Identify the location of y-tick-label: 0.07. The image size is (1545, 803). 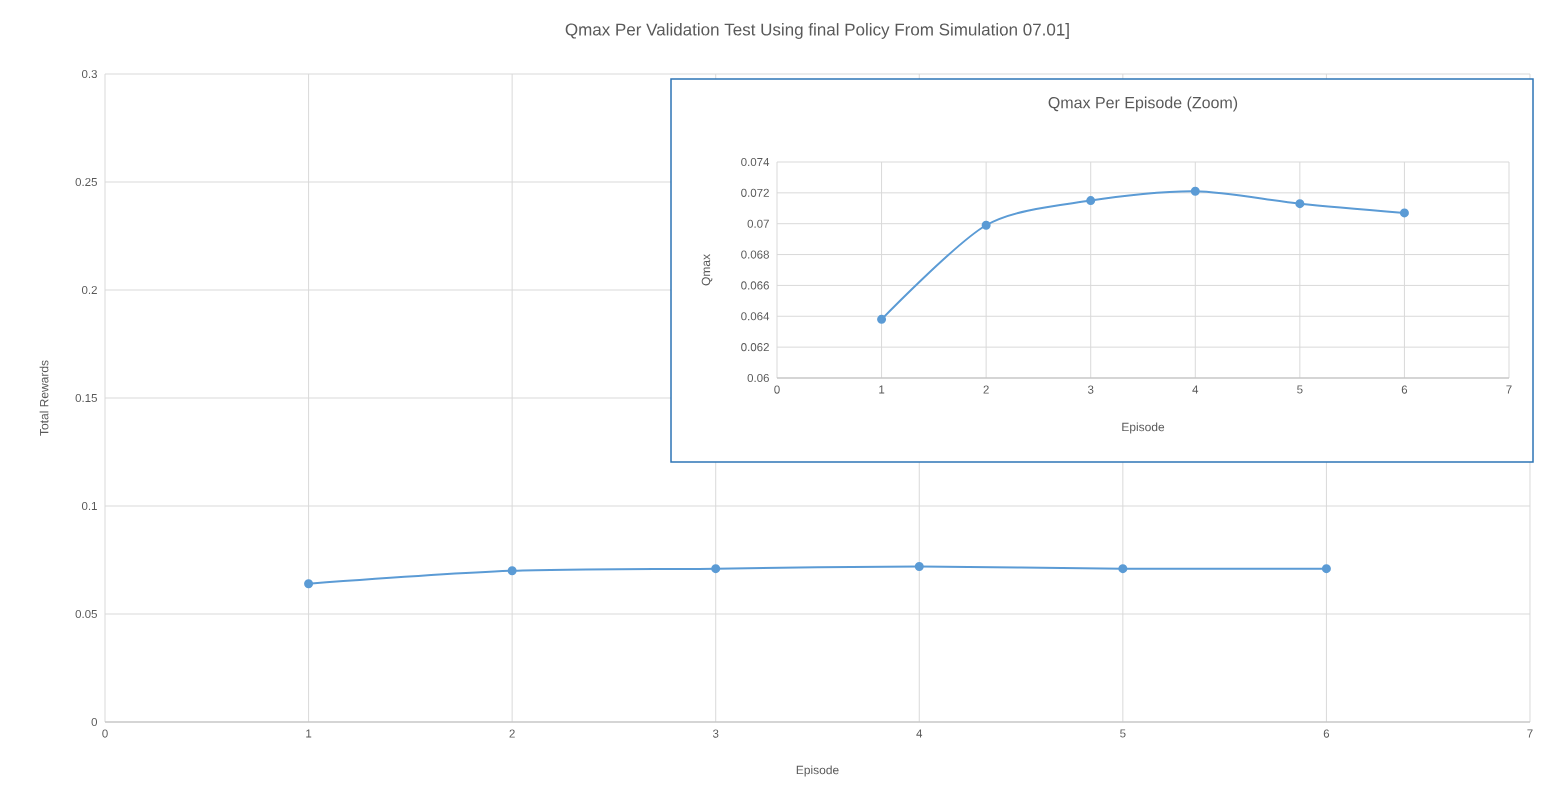
(758, 223).